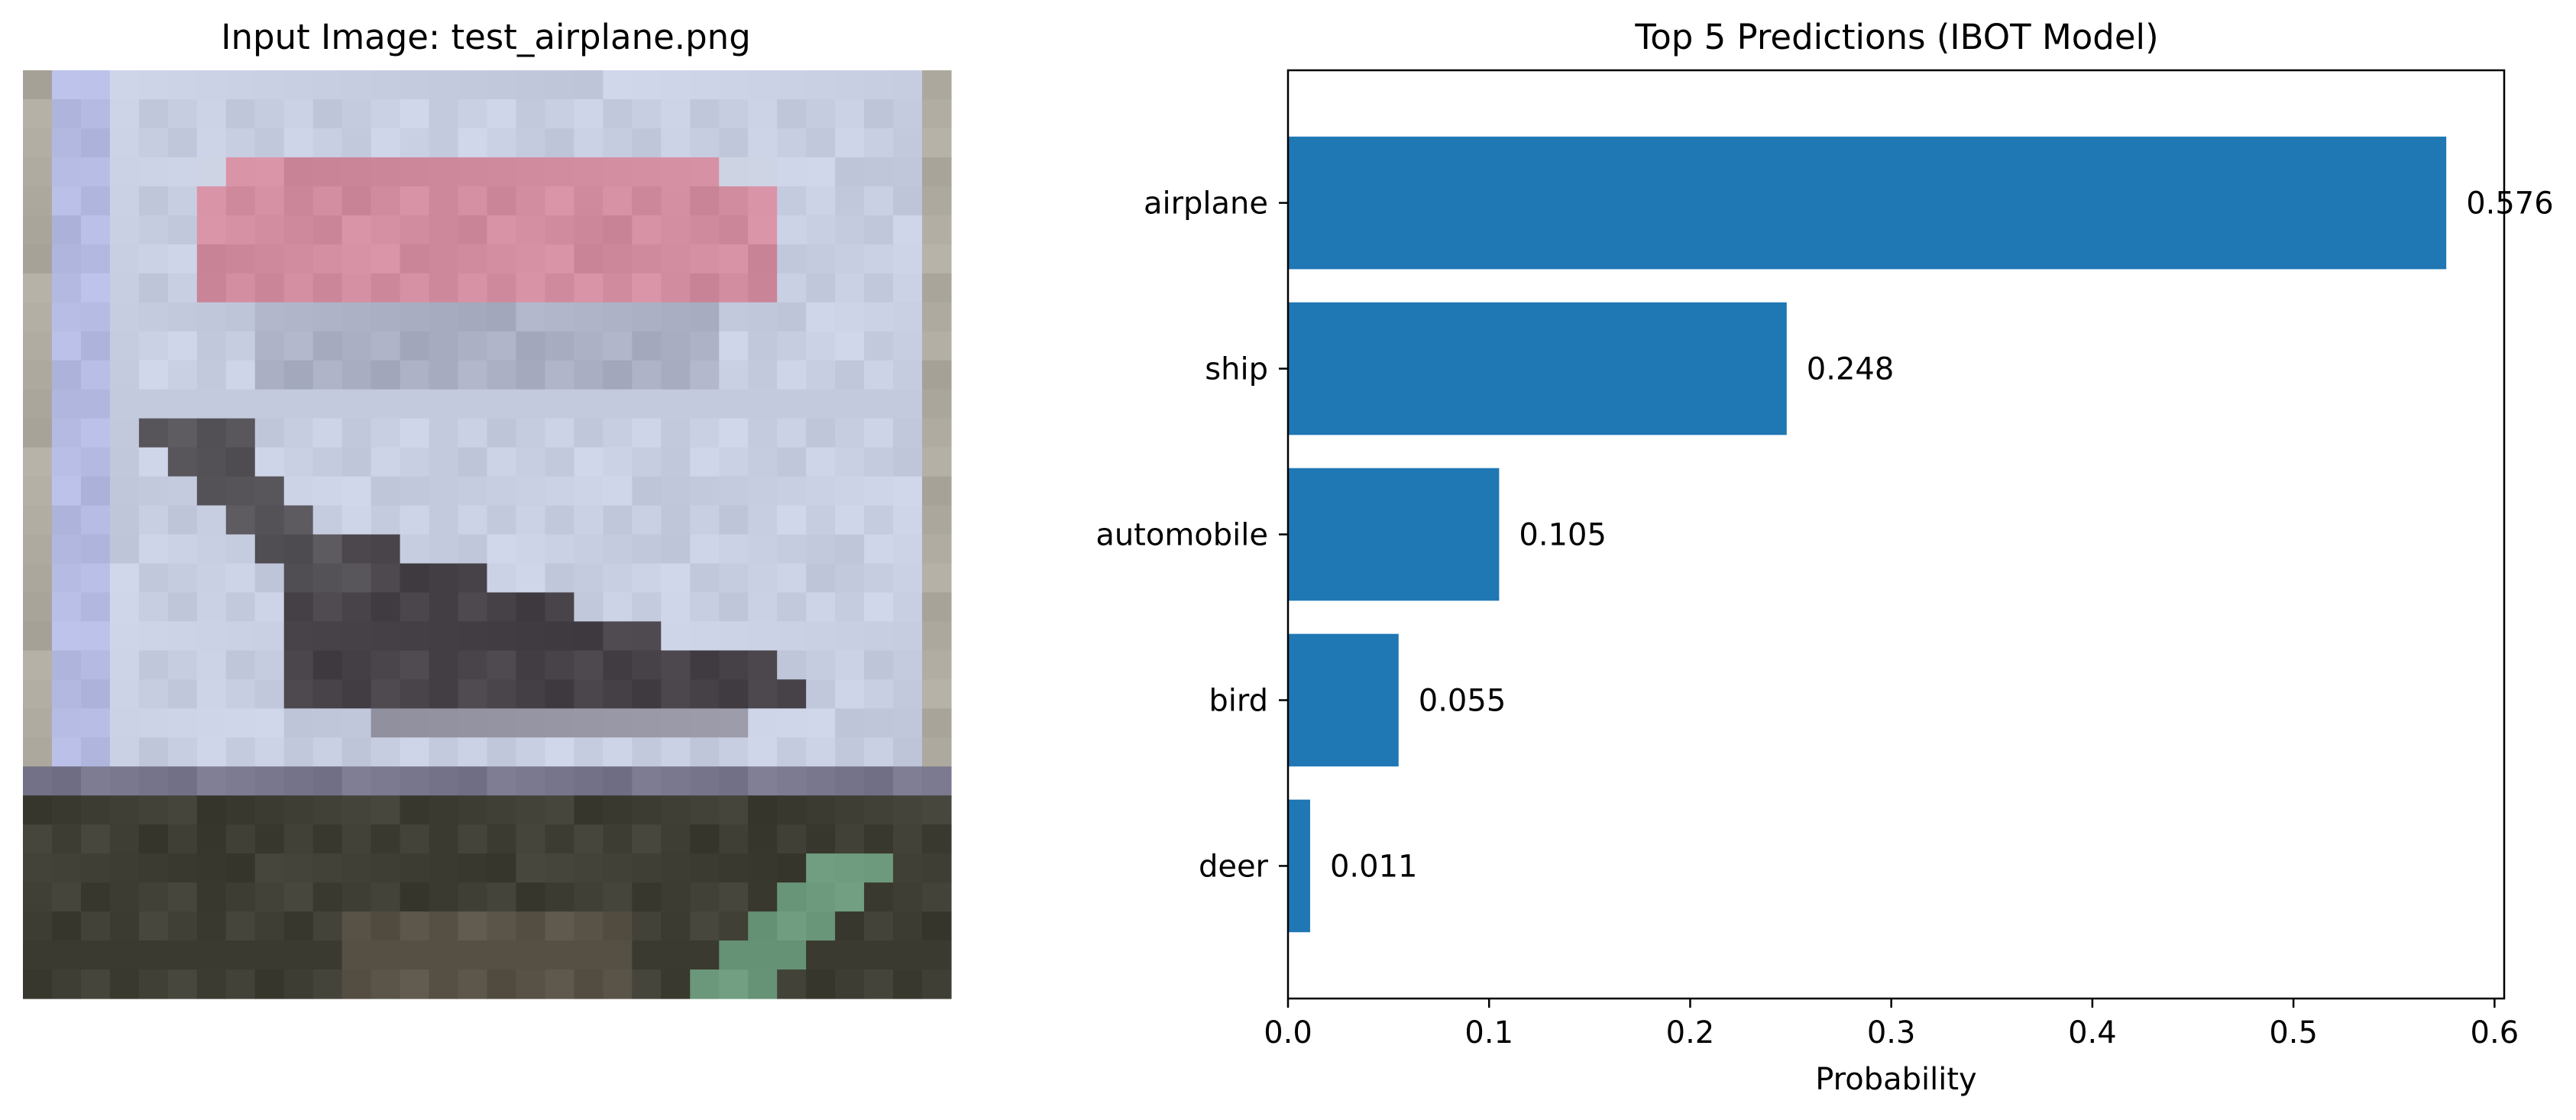  Describe the element at coordinates (1238, 700) in the screenshot. I see `y-tick-label-bird: bird` at that location.